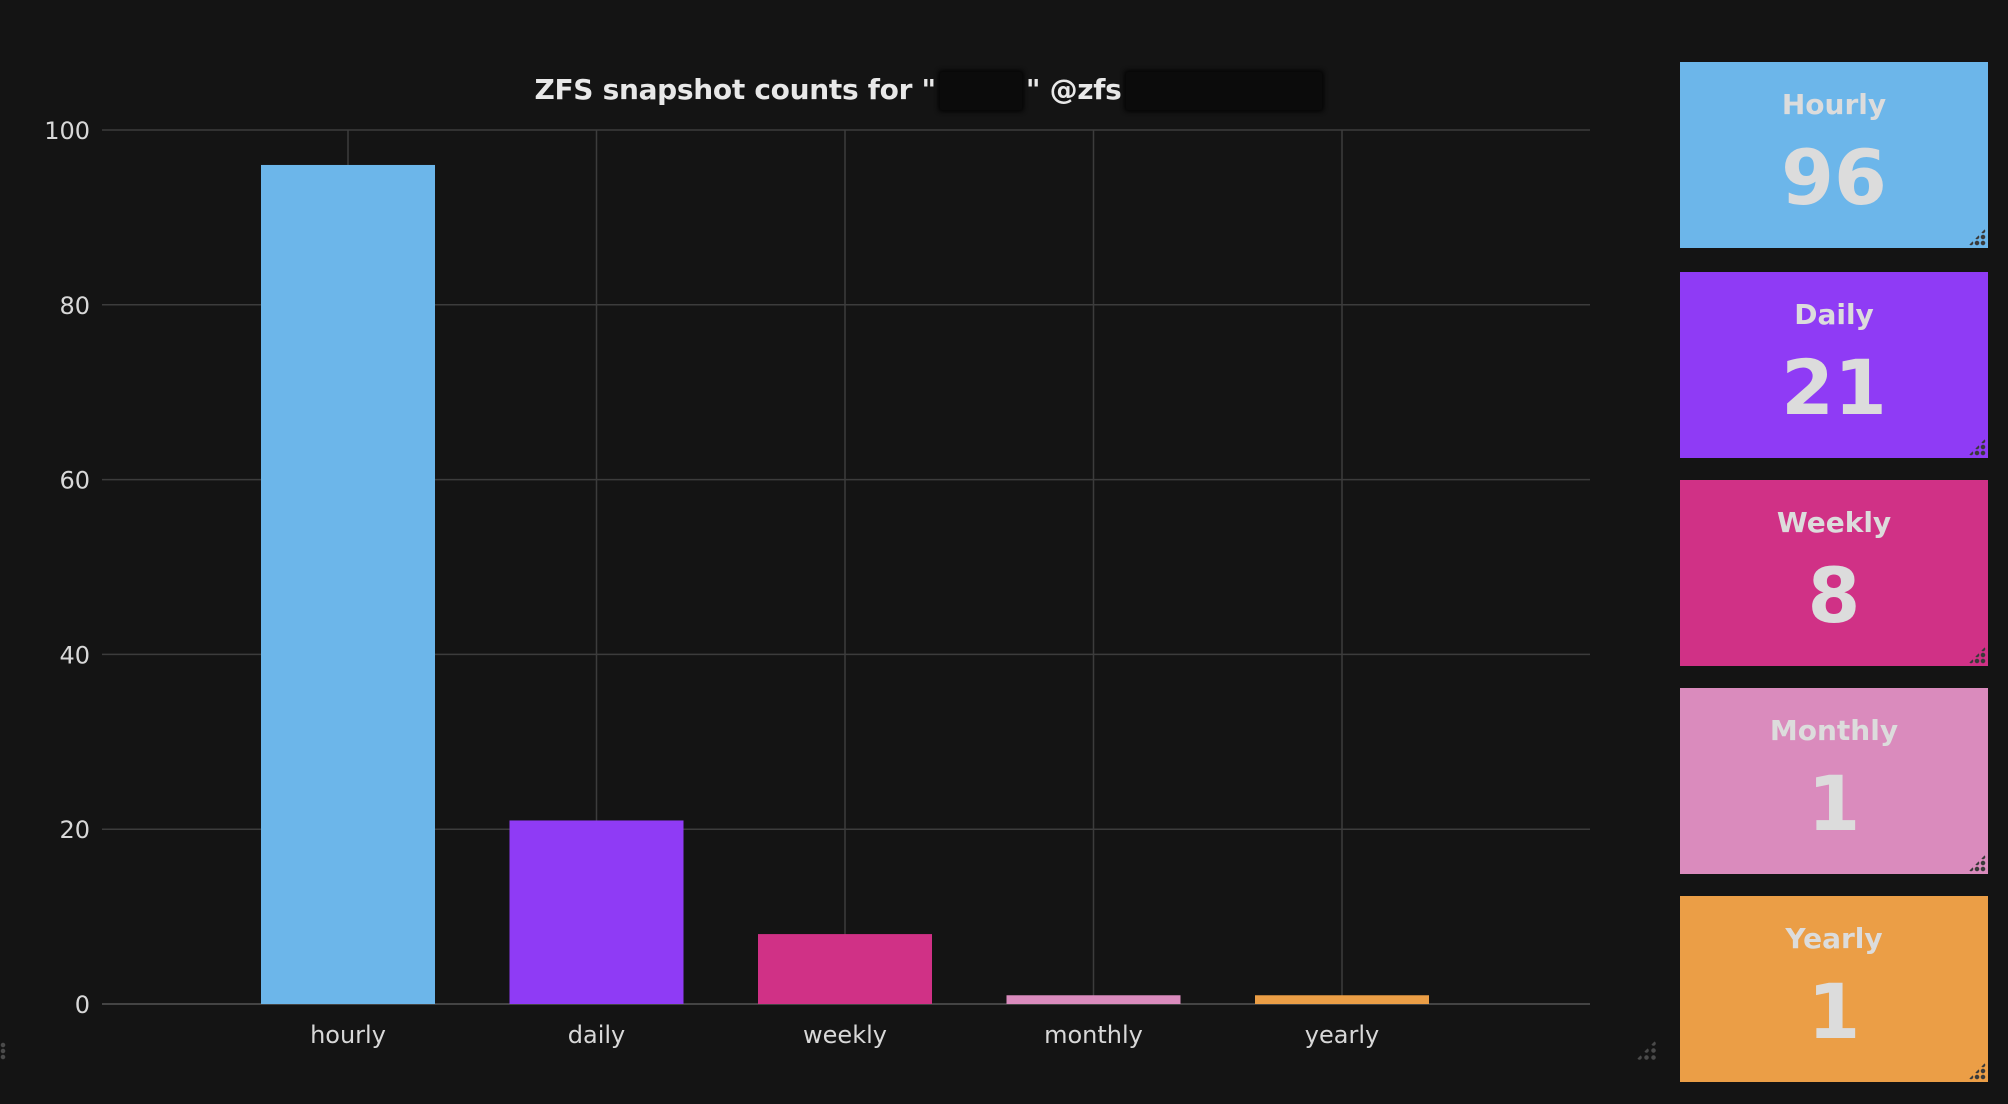 This screenshot has width=2008, height=1104. I want to click on stat-panel-monthly: Monthly 1, so click(1834, 781).